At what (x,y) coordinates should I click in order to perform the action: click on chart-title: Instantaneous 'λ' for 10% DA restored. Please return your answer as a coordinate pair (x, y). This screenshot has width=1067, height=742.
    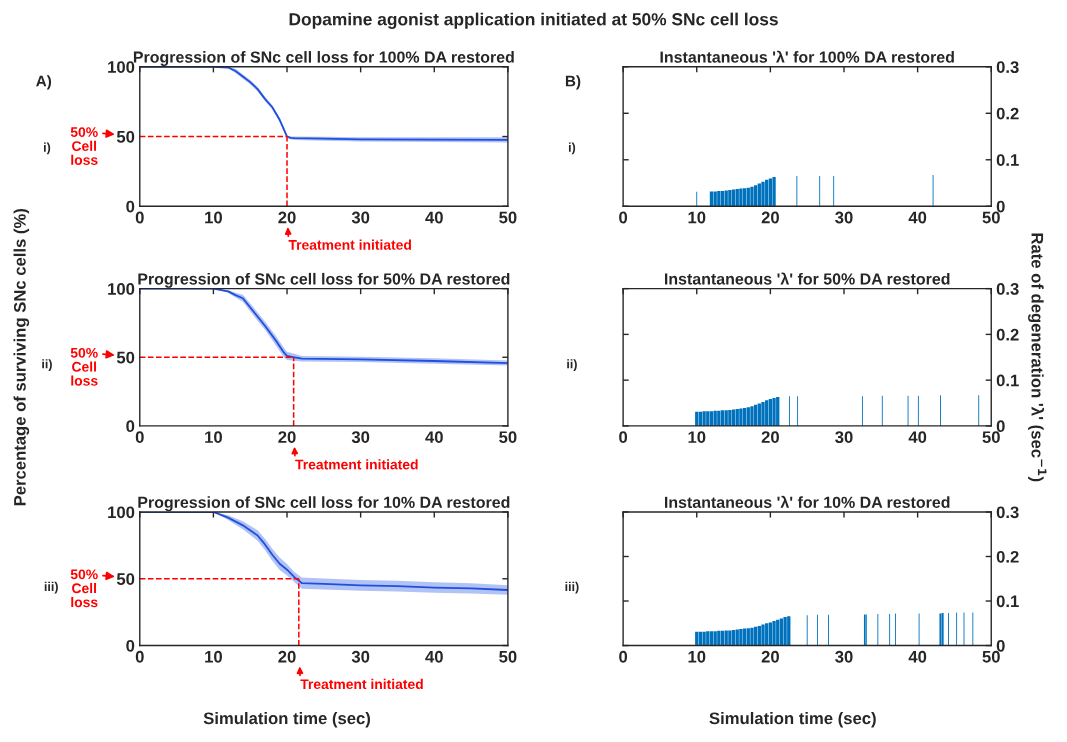
    Looking at the image, I should click on (807, 501).